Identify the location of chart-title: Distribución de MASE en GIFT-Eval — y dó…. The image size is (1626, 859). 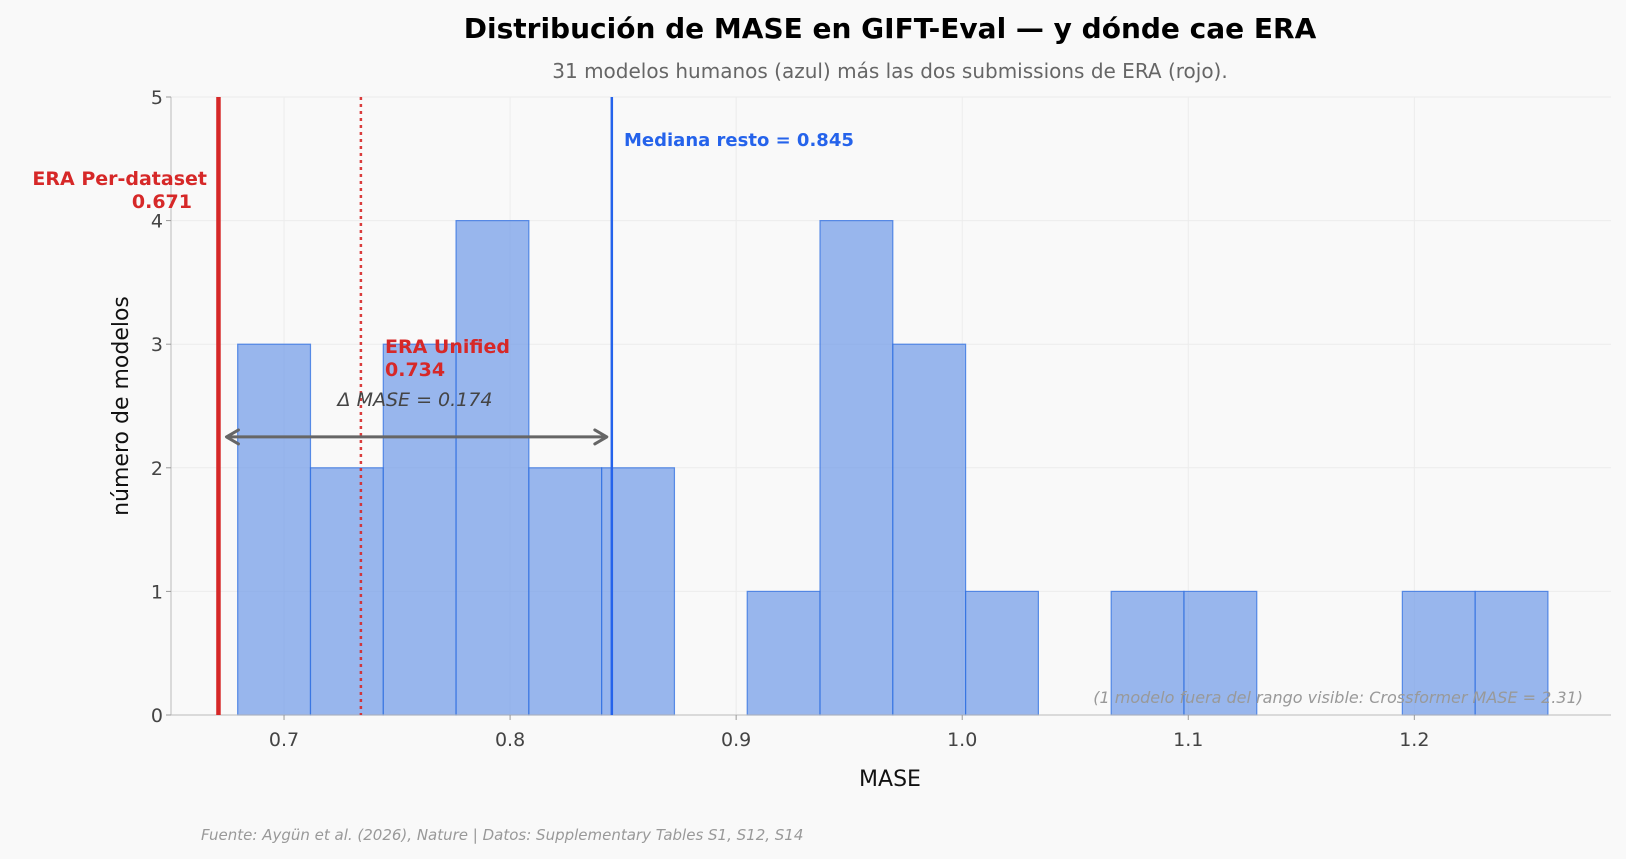
(890, 28).